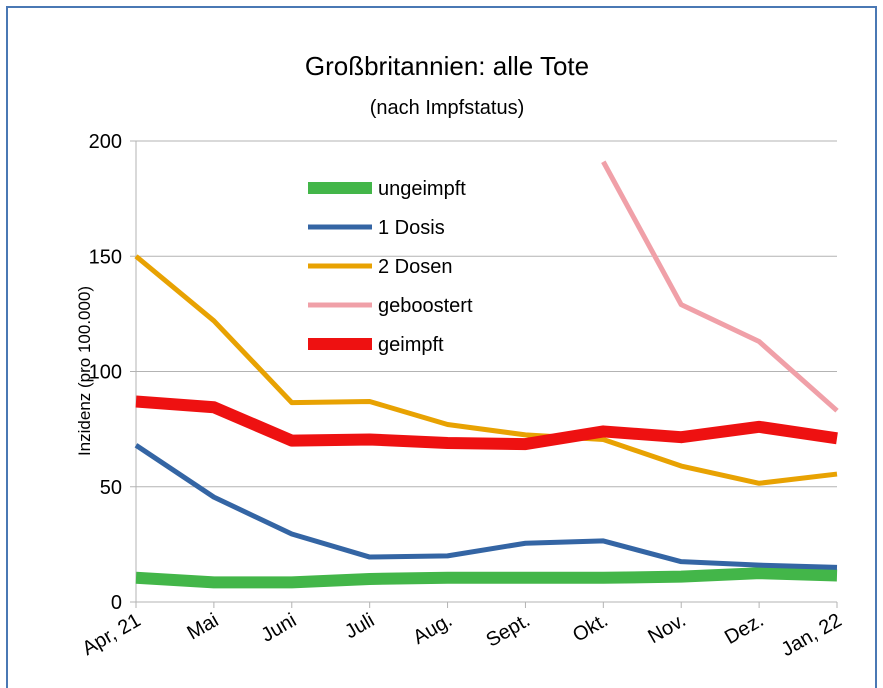 The width and height of the screenshot is (883, 688). What do you see at coordinates (447, 108) in the screenshot?
I see `chart-subtitle: (nach Impfstatus)` at bounding box center [447, 108].